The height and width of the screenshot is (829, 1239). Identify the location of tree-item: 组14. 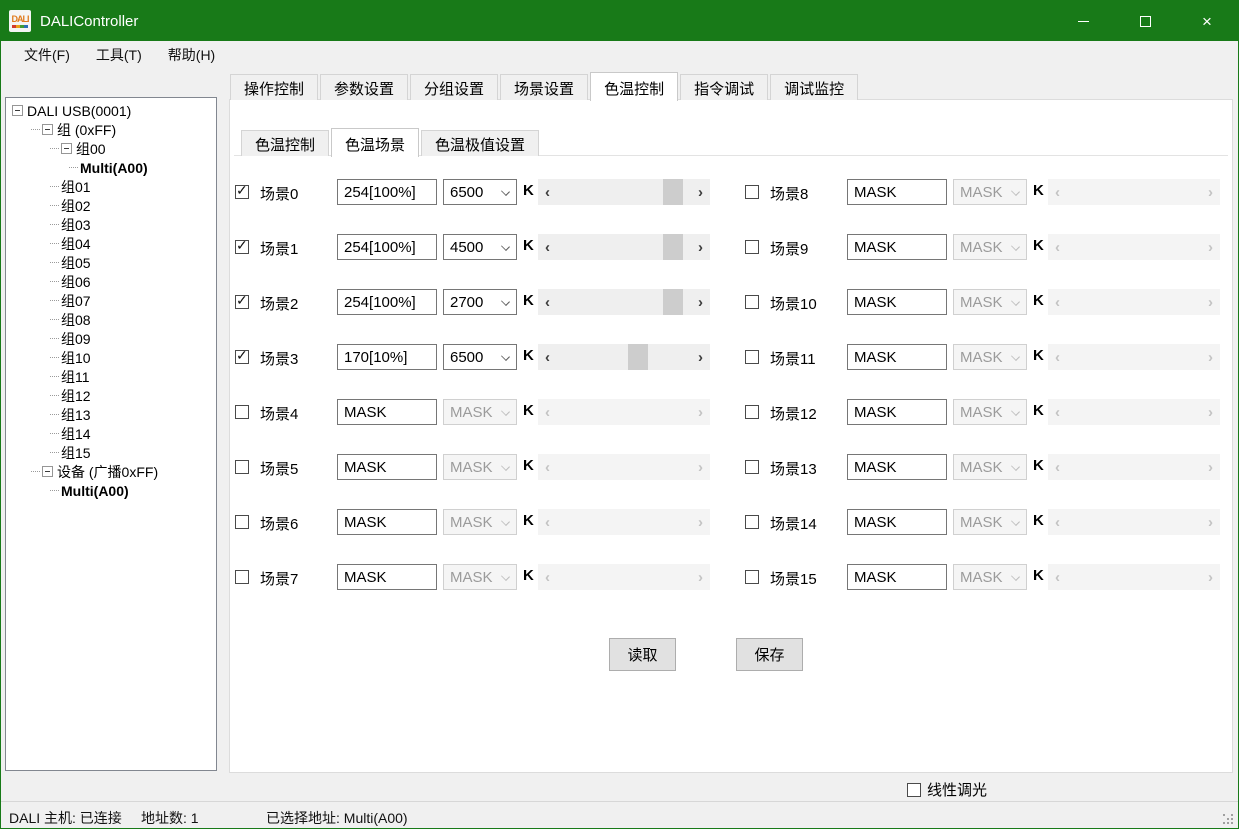
(111, 433).